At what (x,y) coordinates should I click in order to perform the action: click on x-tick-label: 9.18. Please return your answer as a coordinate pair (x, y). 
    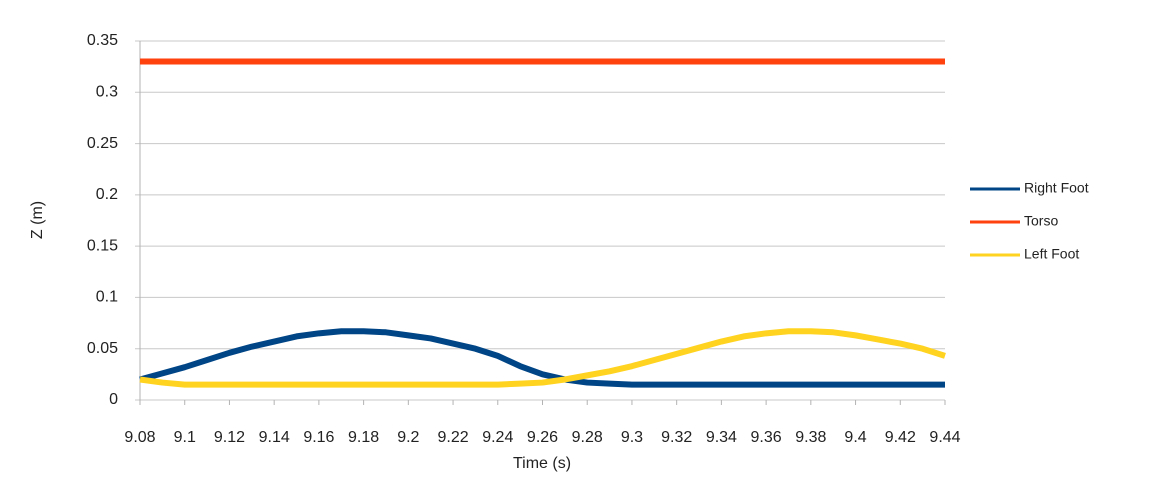
    Looking at the image, I should click on (363, 437).